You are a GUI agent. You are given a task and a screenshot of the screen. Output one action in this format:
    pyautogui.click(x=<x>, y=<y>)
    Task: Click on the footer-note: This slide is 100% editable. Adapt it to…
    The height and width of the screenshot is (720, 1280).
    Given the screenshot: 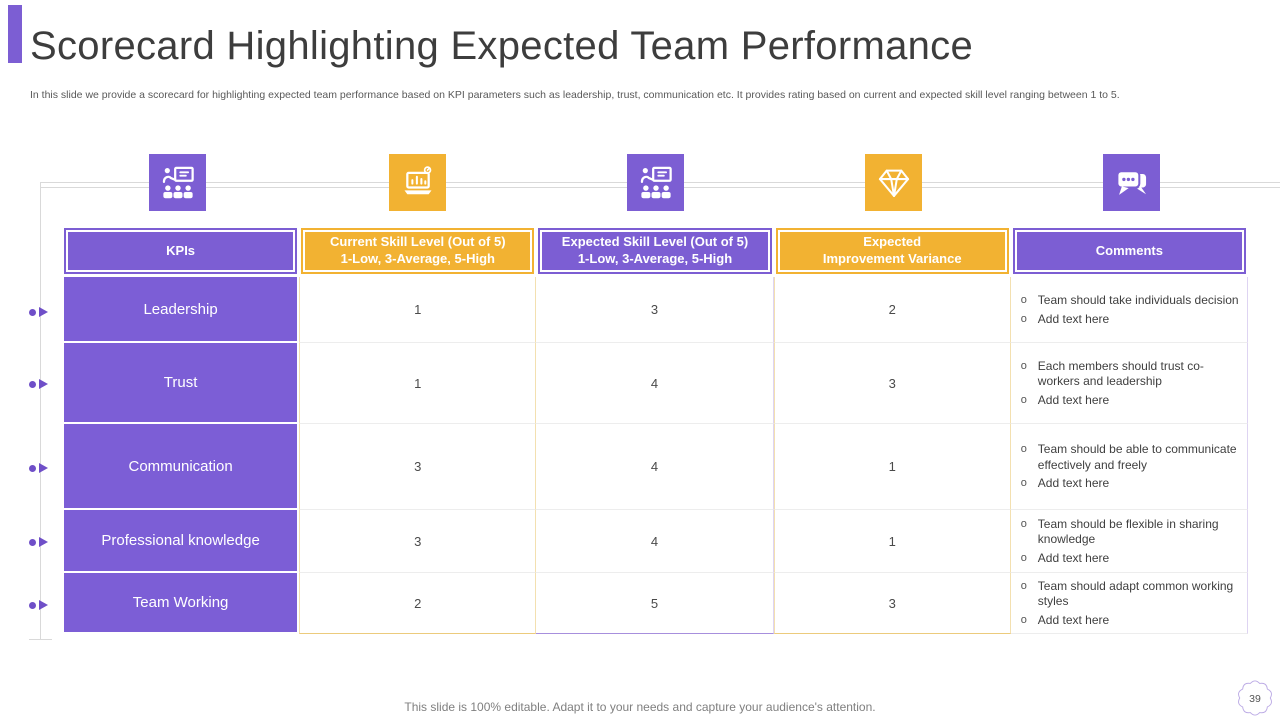 What is the action you would take?
    pyautogui.click(x=640, y=707)
    